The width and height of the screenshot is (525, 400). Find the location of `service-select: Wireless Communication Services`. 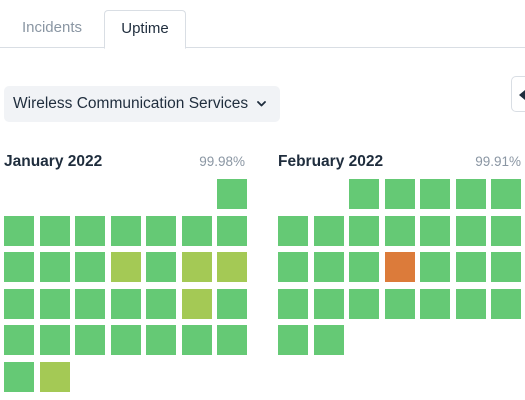

service-select: Wireless Communication Services is located at coordinates (142, 104).